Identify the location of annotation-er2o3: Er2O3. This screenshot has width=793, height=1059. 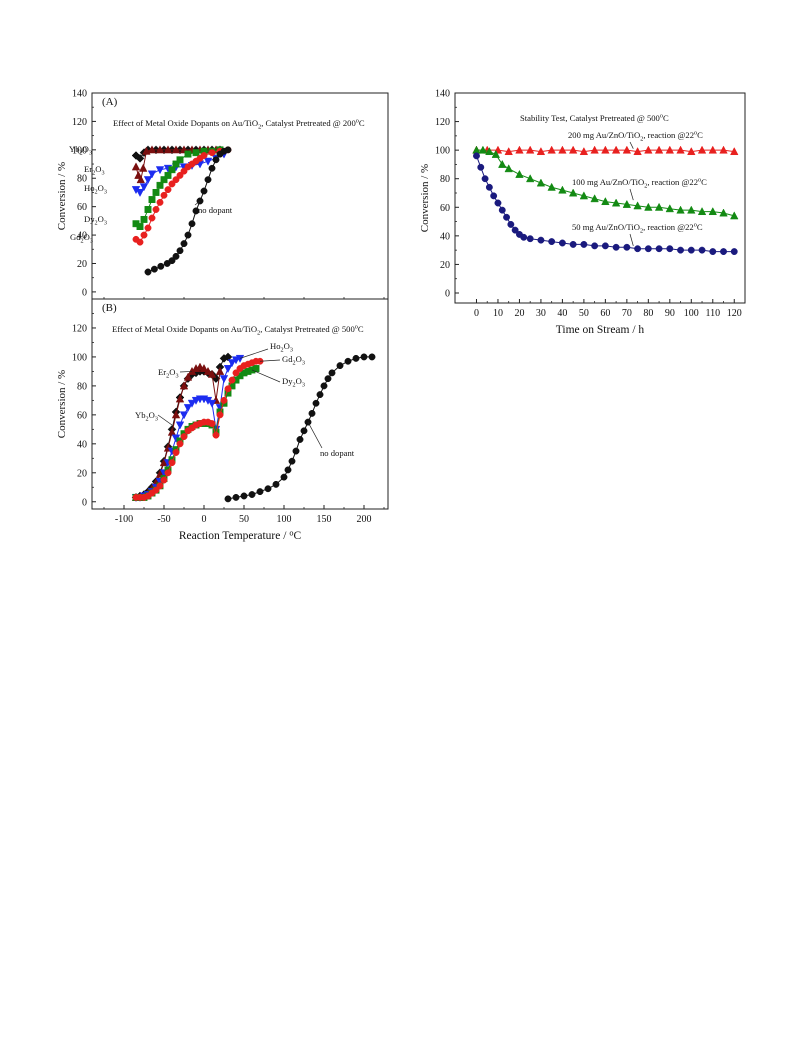
(94, 170).